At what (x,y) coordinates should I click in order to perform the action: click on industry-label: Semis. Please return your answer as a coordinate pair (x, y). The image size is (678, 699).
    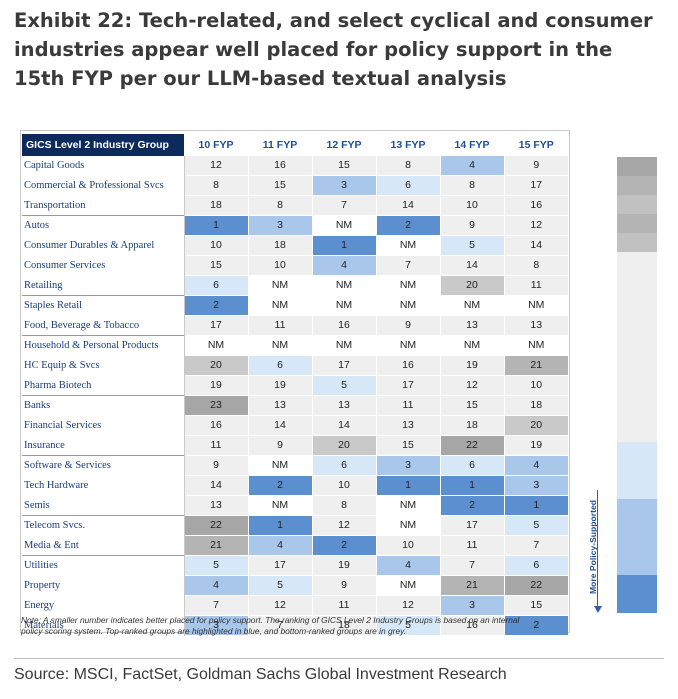
    Looking at the image, I should click on (103, 505).